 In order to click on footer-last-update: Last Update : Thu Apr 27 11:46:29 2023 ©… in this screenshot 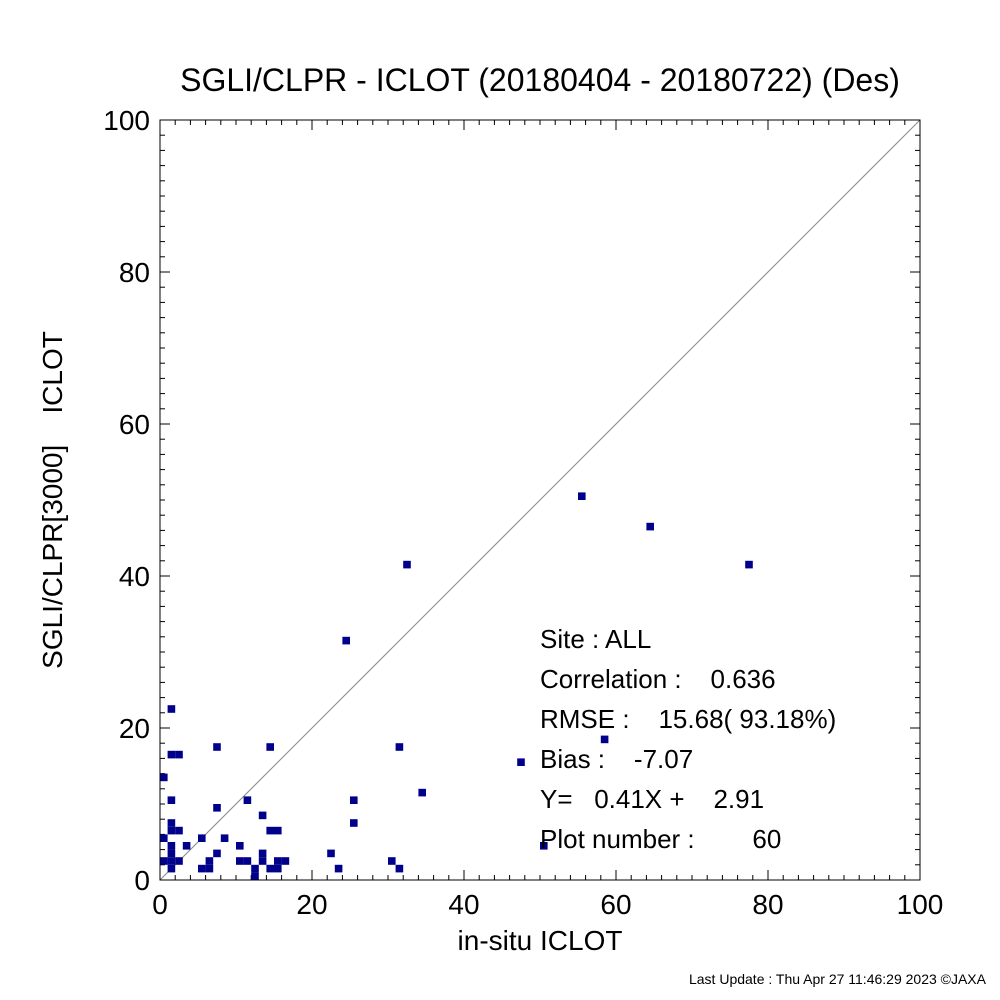, I will do `click(838, 979)`.